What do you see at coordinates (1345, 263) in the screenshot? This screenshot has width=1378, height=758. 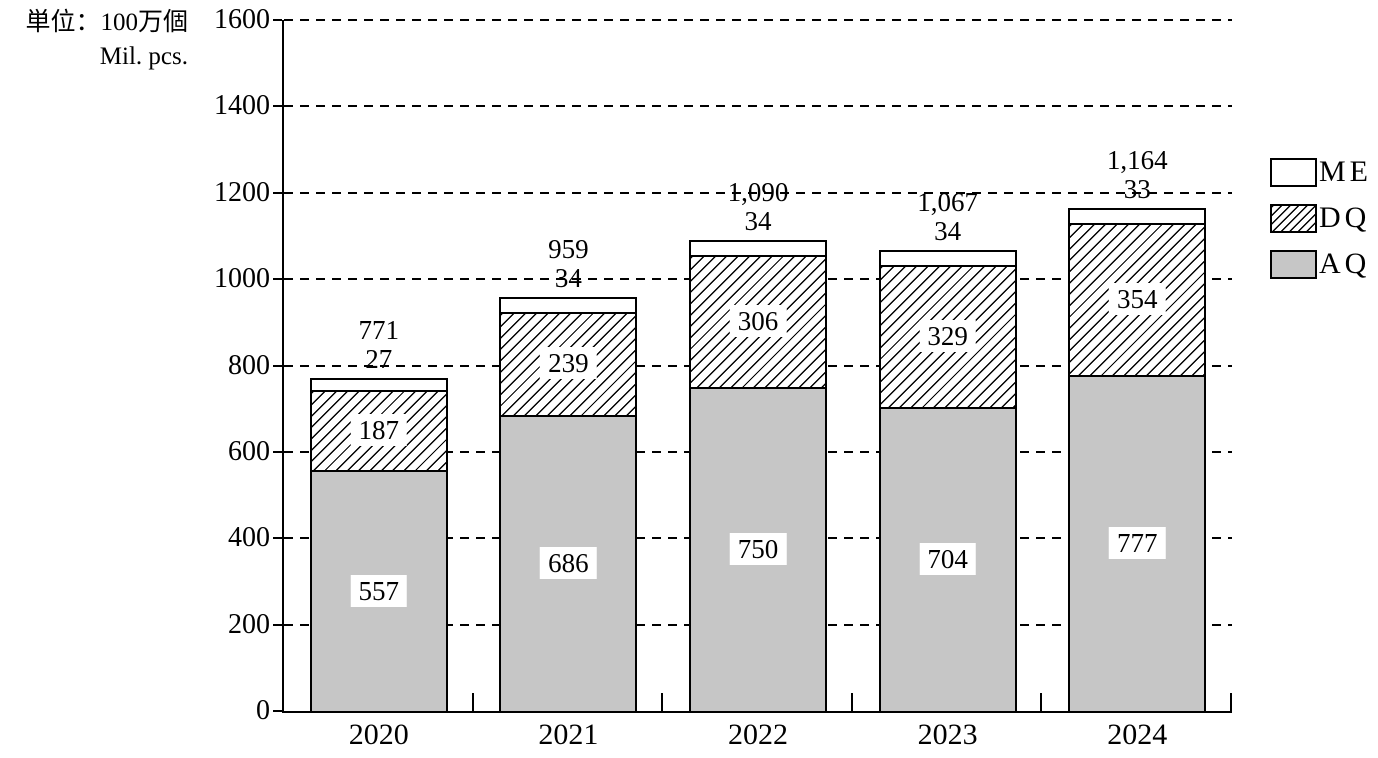 I see `legend-label-aq: AQ` at bounding box center [1345, 263].